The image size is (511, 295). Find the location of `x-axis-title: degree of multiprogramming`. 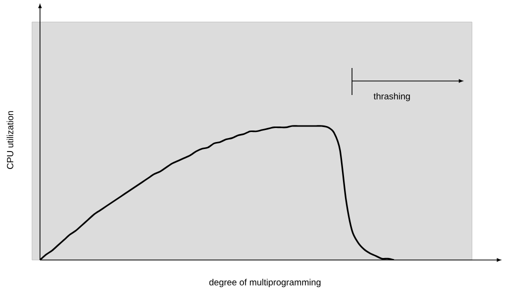

x-axis-title: degree of multiprogramming is located at coordinates (264, 283).